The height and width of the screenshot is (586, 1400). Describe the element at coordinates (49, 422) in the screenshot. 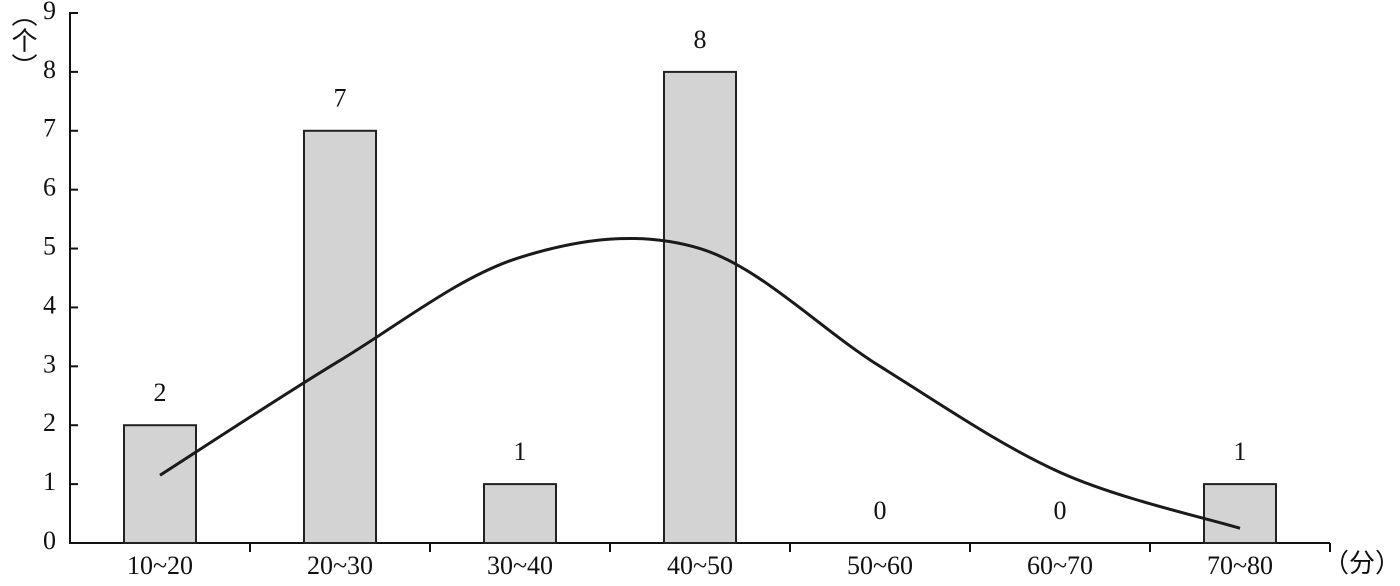

I see `y-tick-label: 2` at that location.